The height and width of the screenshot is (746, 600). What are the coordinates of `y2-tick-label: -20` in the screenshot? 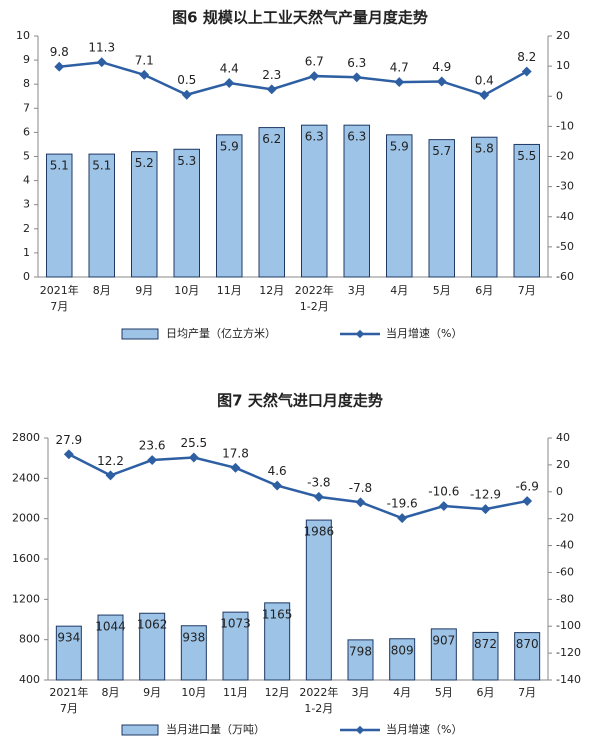 It's located at (565, 518).